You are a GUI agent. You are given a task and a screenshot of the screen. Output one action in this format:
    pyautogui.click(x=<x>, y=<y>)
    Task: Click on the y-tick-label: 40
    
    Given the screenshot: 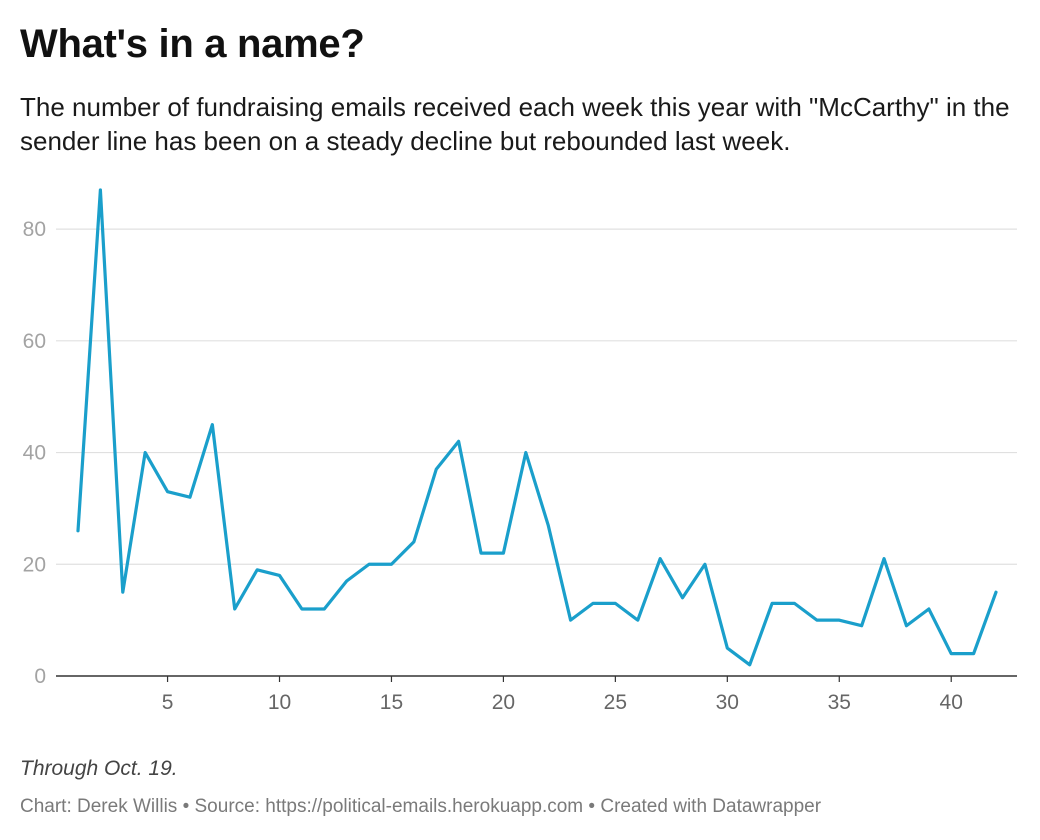 What is the action you would take?
    pyautogui.click(x=34, y=453)
    